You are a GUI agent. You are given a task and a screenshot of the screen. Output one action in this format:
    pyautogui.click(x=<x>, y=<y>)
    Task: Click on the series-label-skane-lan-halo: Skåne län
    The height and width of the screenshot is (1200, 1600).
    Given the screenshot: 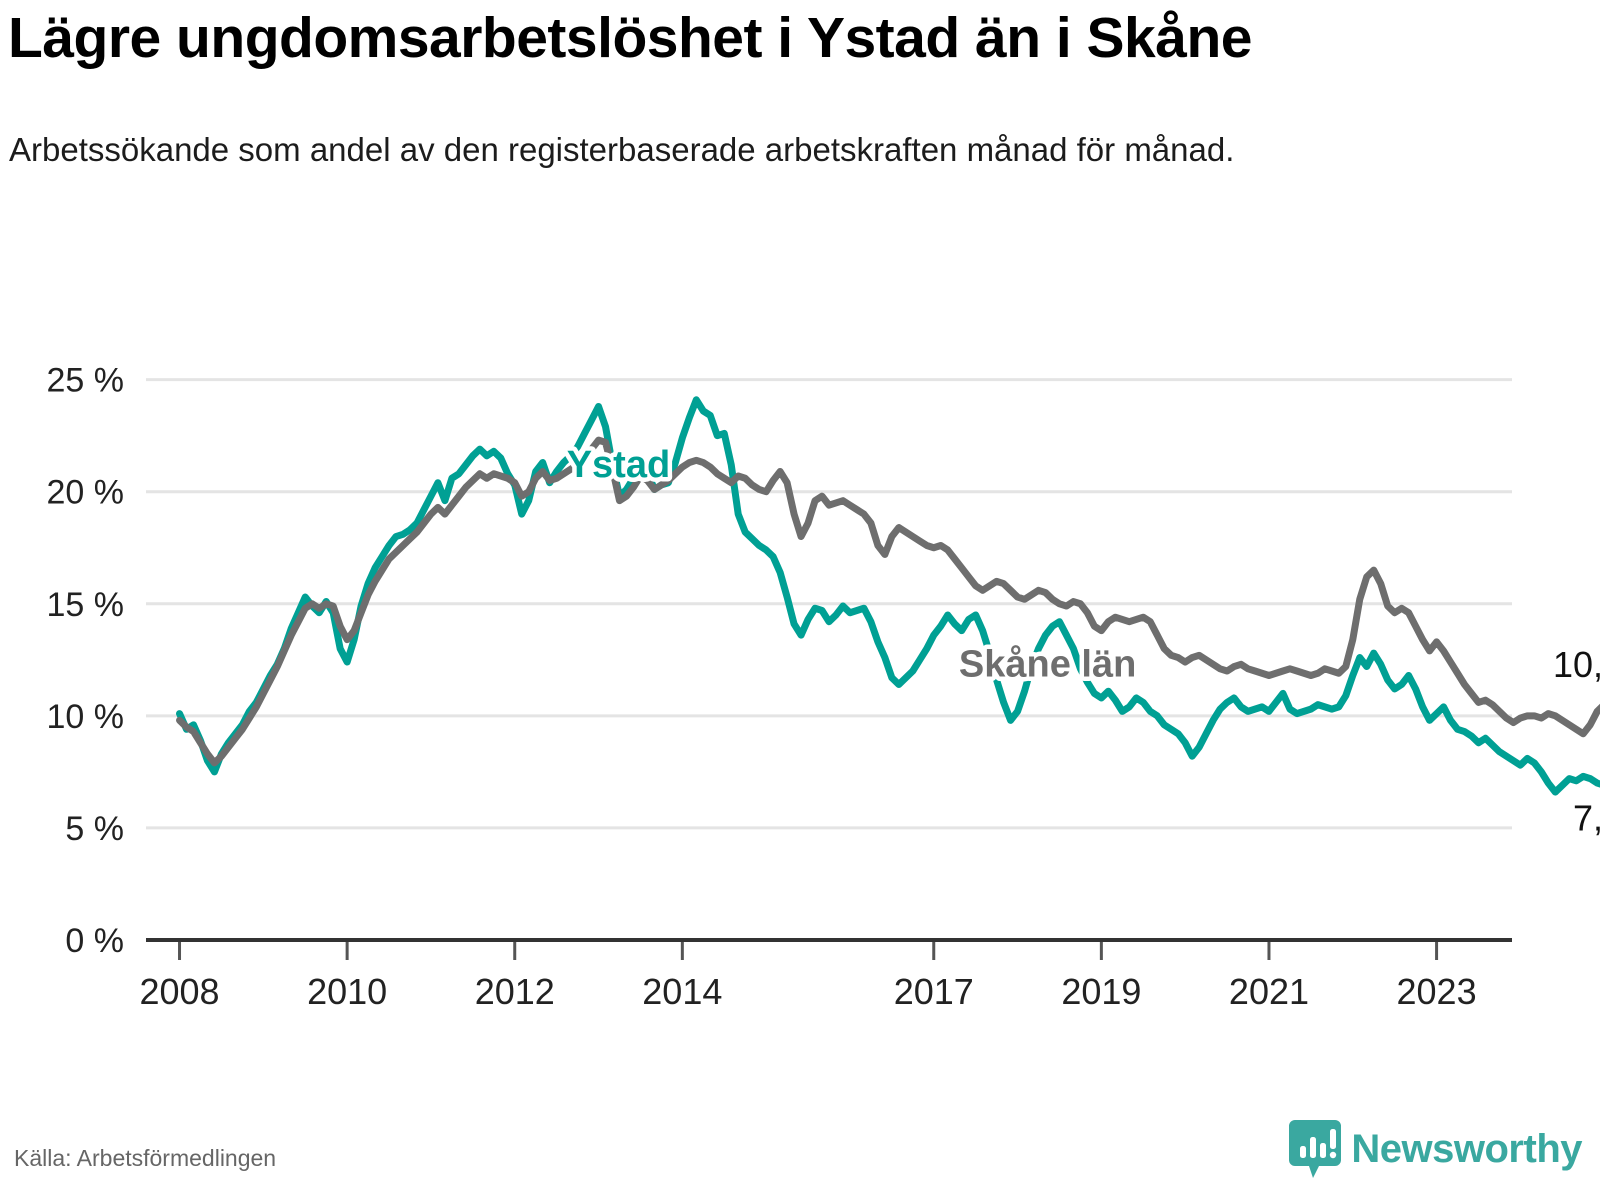 What is the action you would take?
    pyautogui.click(x=1047, y=665)
    